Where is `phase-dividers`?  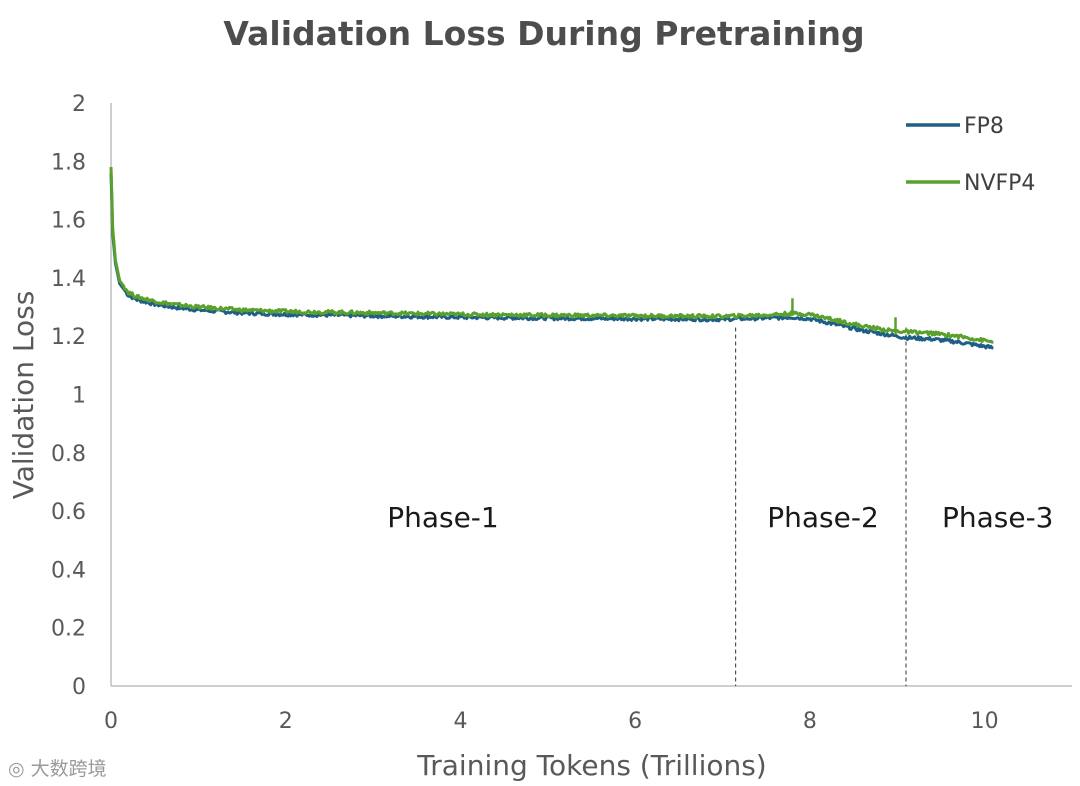
phase-dividers is located at coordinates (821, 506).